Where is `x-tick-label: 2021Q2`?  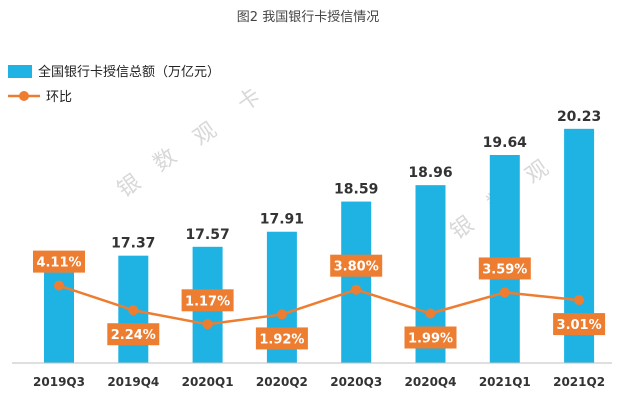
x-tick-label: 2021Q2 is located at coordinates (579, 382).